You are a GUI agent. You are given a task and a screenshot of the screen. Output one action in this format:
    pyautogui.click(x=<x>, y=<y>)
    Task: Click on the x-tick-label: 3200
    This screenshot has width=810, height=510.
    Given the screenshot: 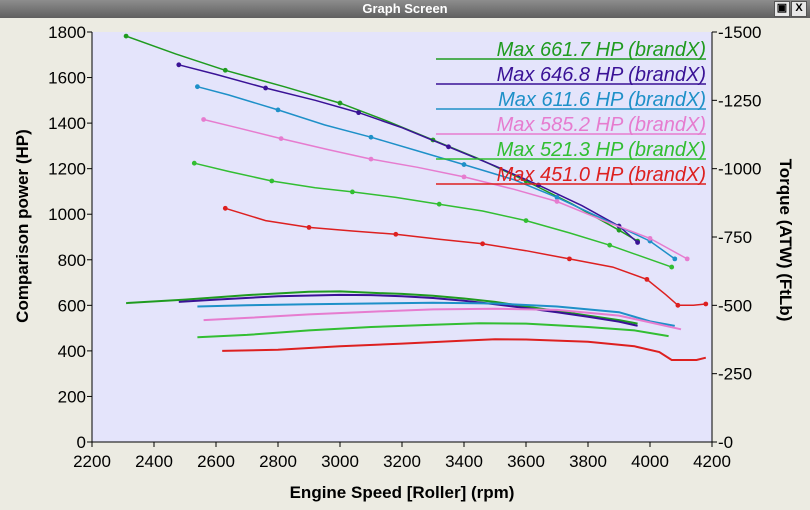 What is the action you would take?
    pyautogui.click(x=402, y=461)
    